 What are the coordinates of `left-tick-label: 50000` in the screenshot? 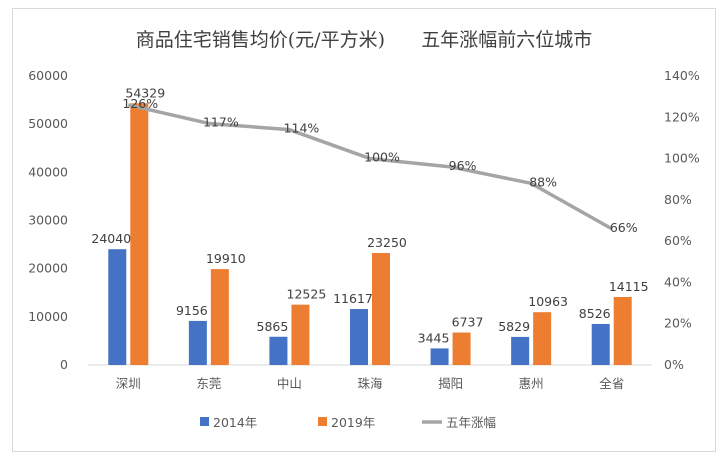 It's located at (48, 123).